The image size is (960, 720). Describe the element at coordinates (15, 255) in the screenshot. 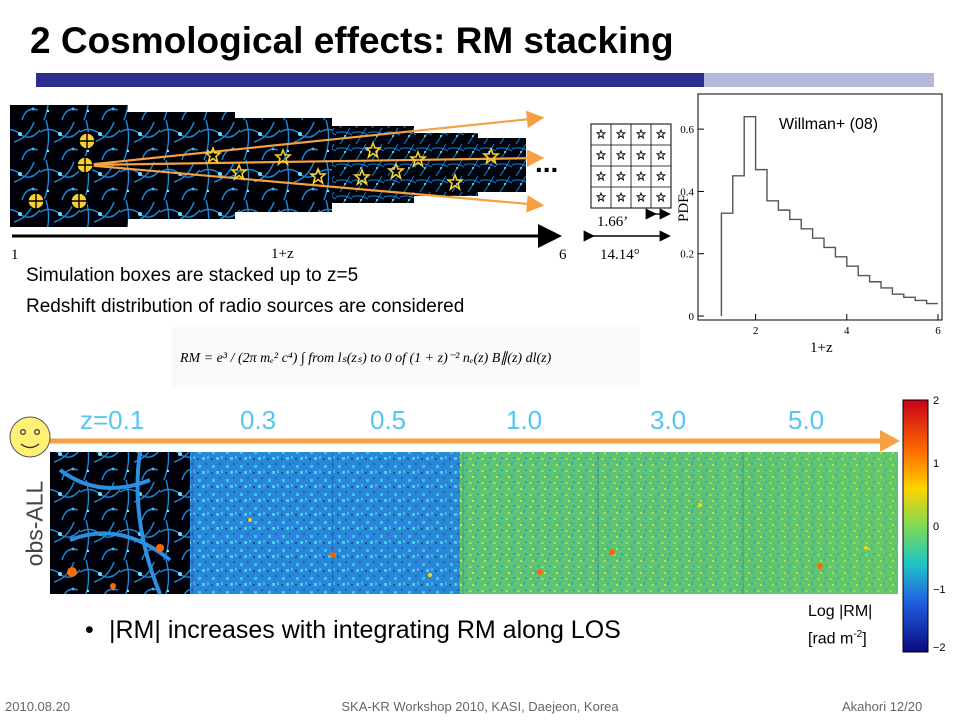

I see `axis-start-label: 1` at that location.